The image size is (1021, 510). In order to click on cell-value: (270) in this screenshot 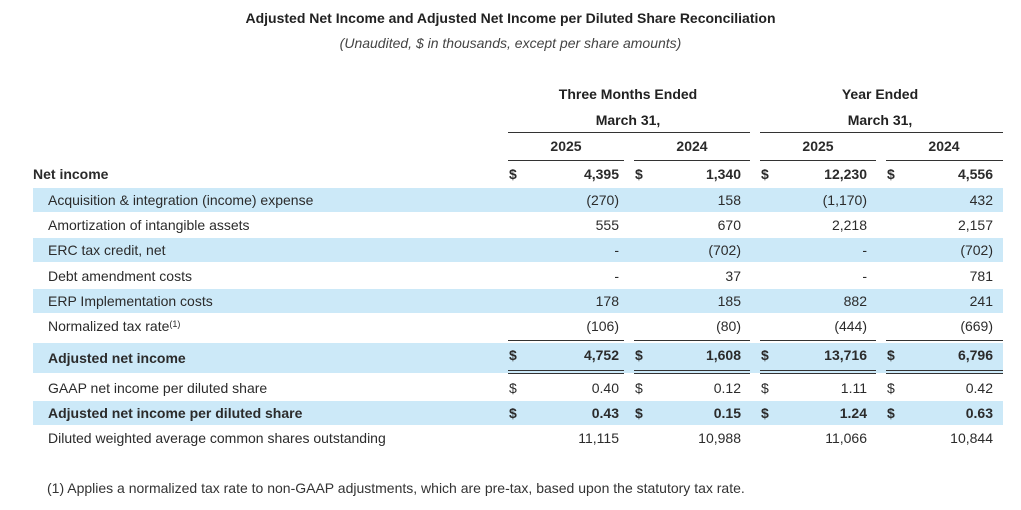, I will do `click(602, 200)`.